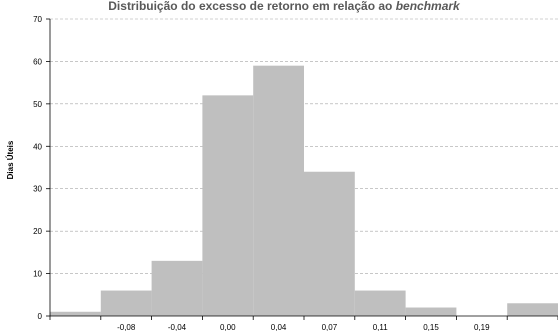 This screenshot has height=336, width=558. Describe the element at coordinates (228, 327) in the screenshot. I see `x-tick-label: 0,00` at that location.